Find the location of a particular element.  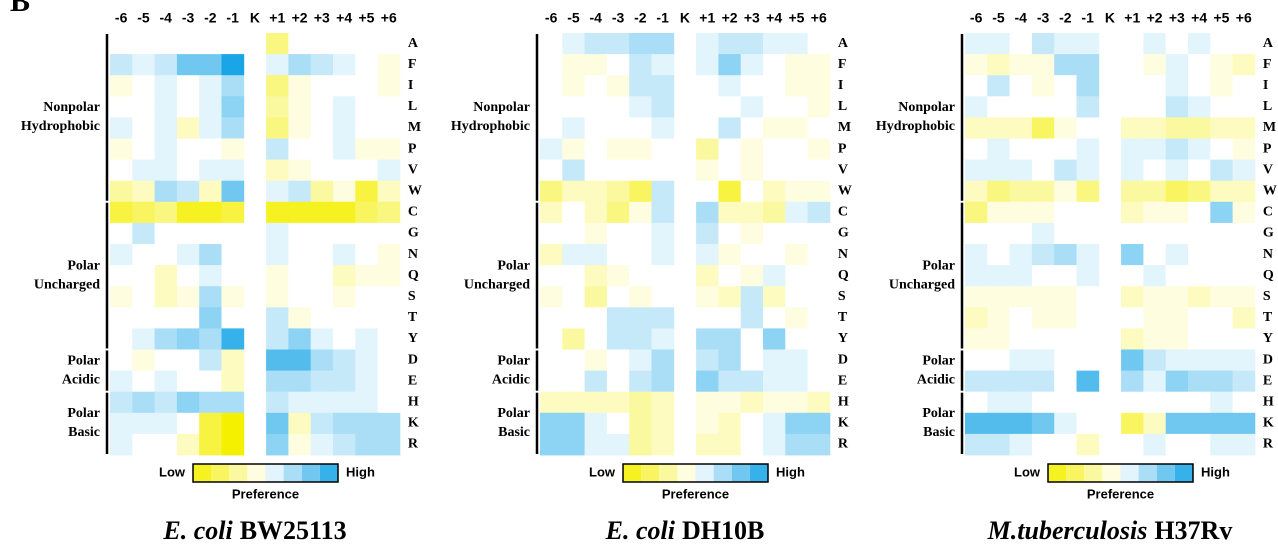

column-label: +4 is located at coordinates (344, 18).